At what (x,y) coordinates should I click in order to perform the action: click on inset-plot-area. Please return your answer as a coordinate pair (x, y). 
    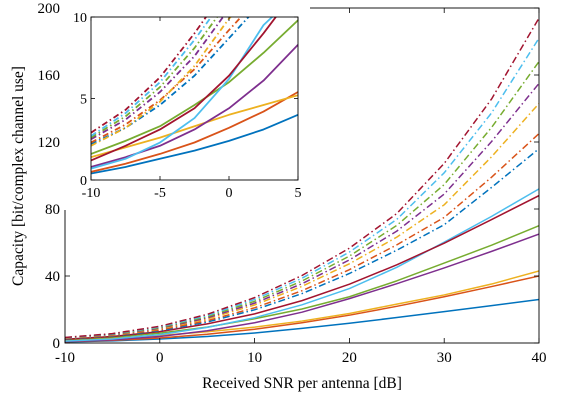
    Looking at the image, I should click on (194, 98).